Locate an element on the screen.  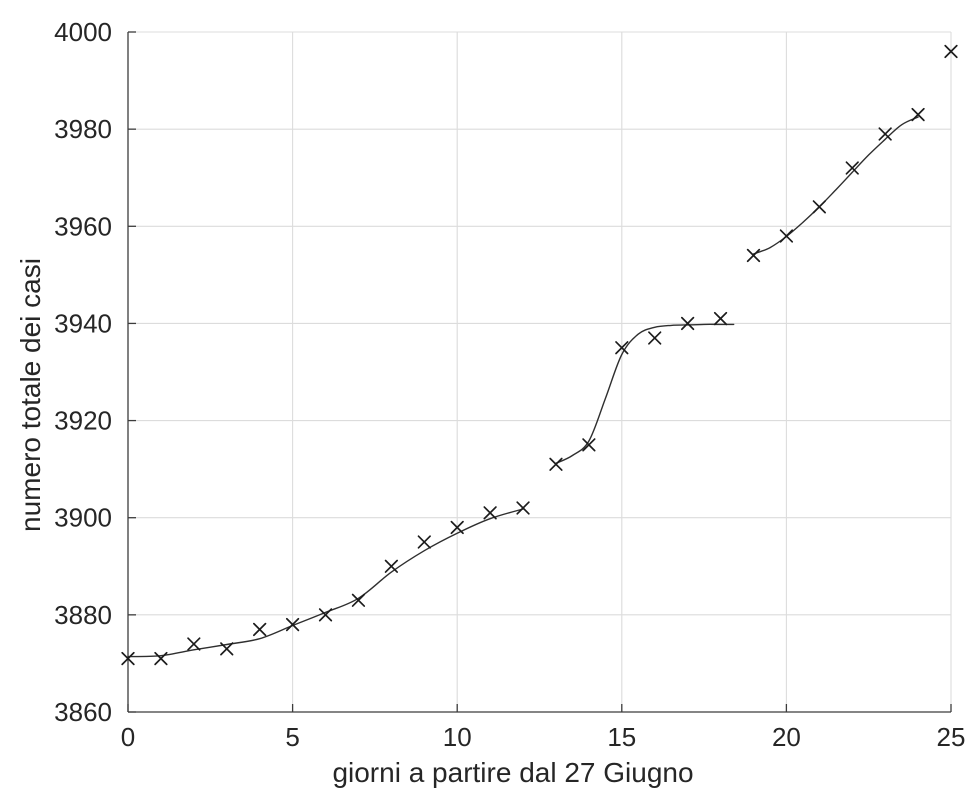
x-tick-label: 20 is located at coordinates (786, 737).